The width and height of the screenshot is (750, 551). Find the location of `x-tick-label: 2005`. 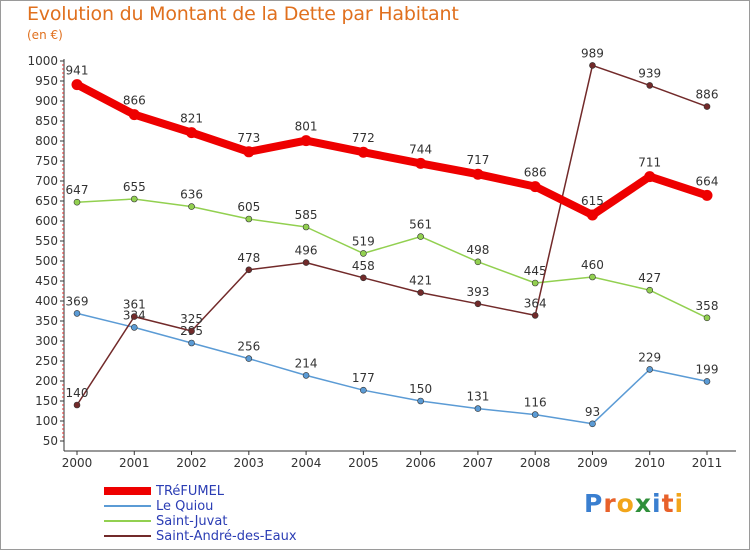

x-tick-label: 2005 is located at coordinates (363, 463).